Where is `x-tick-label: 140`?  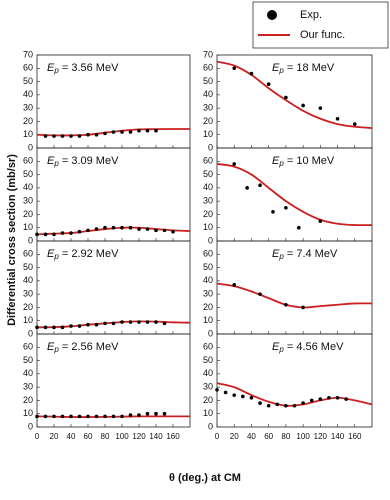 x-tick-label: 140 is located at coordinates (338, 436).